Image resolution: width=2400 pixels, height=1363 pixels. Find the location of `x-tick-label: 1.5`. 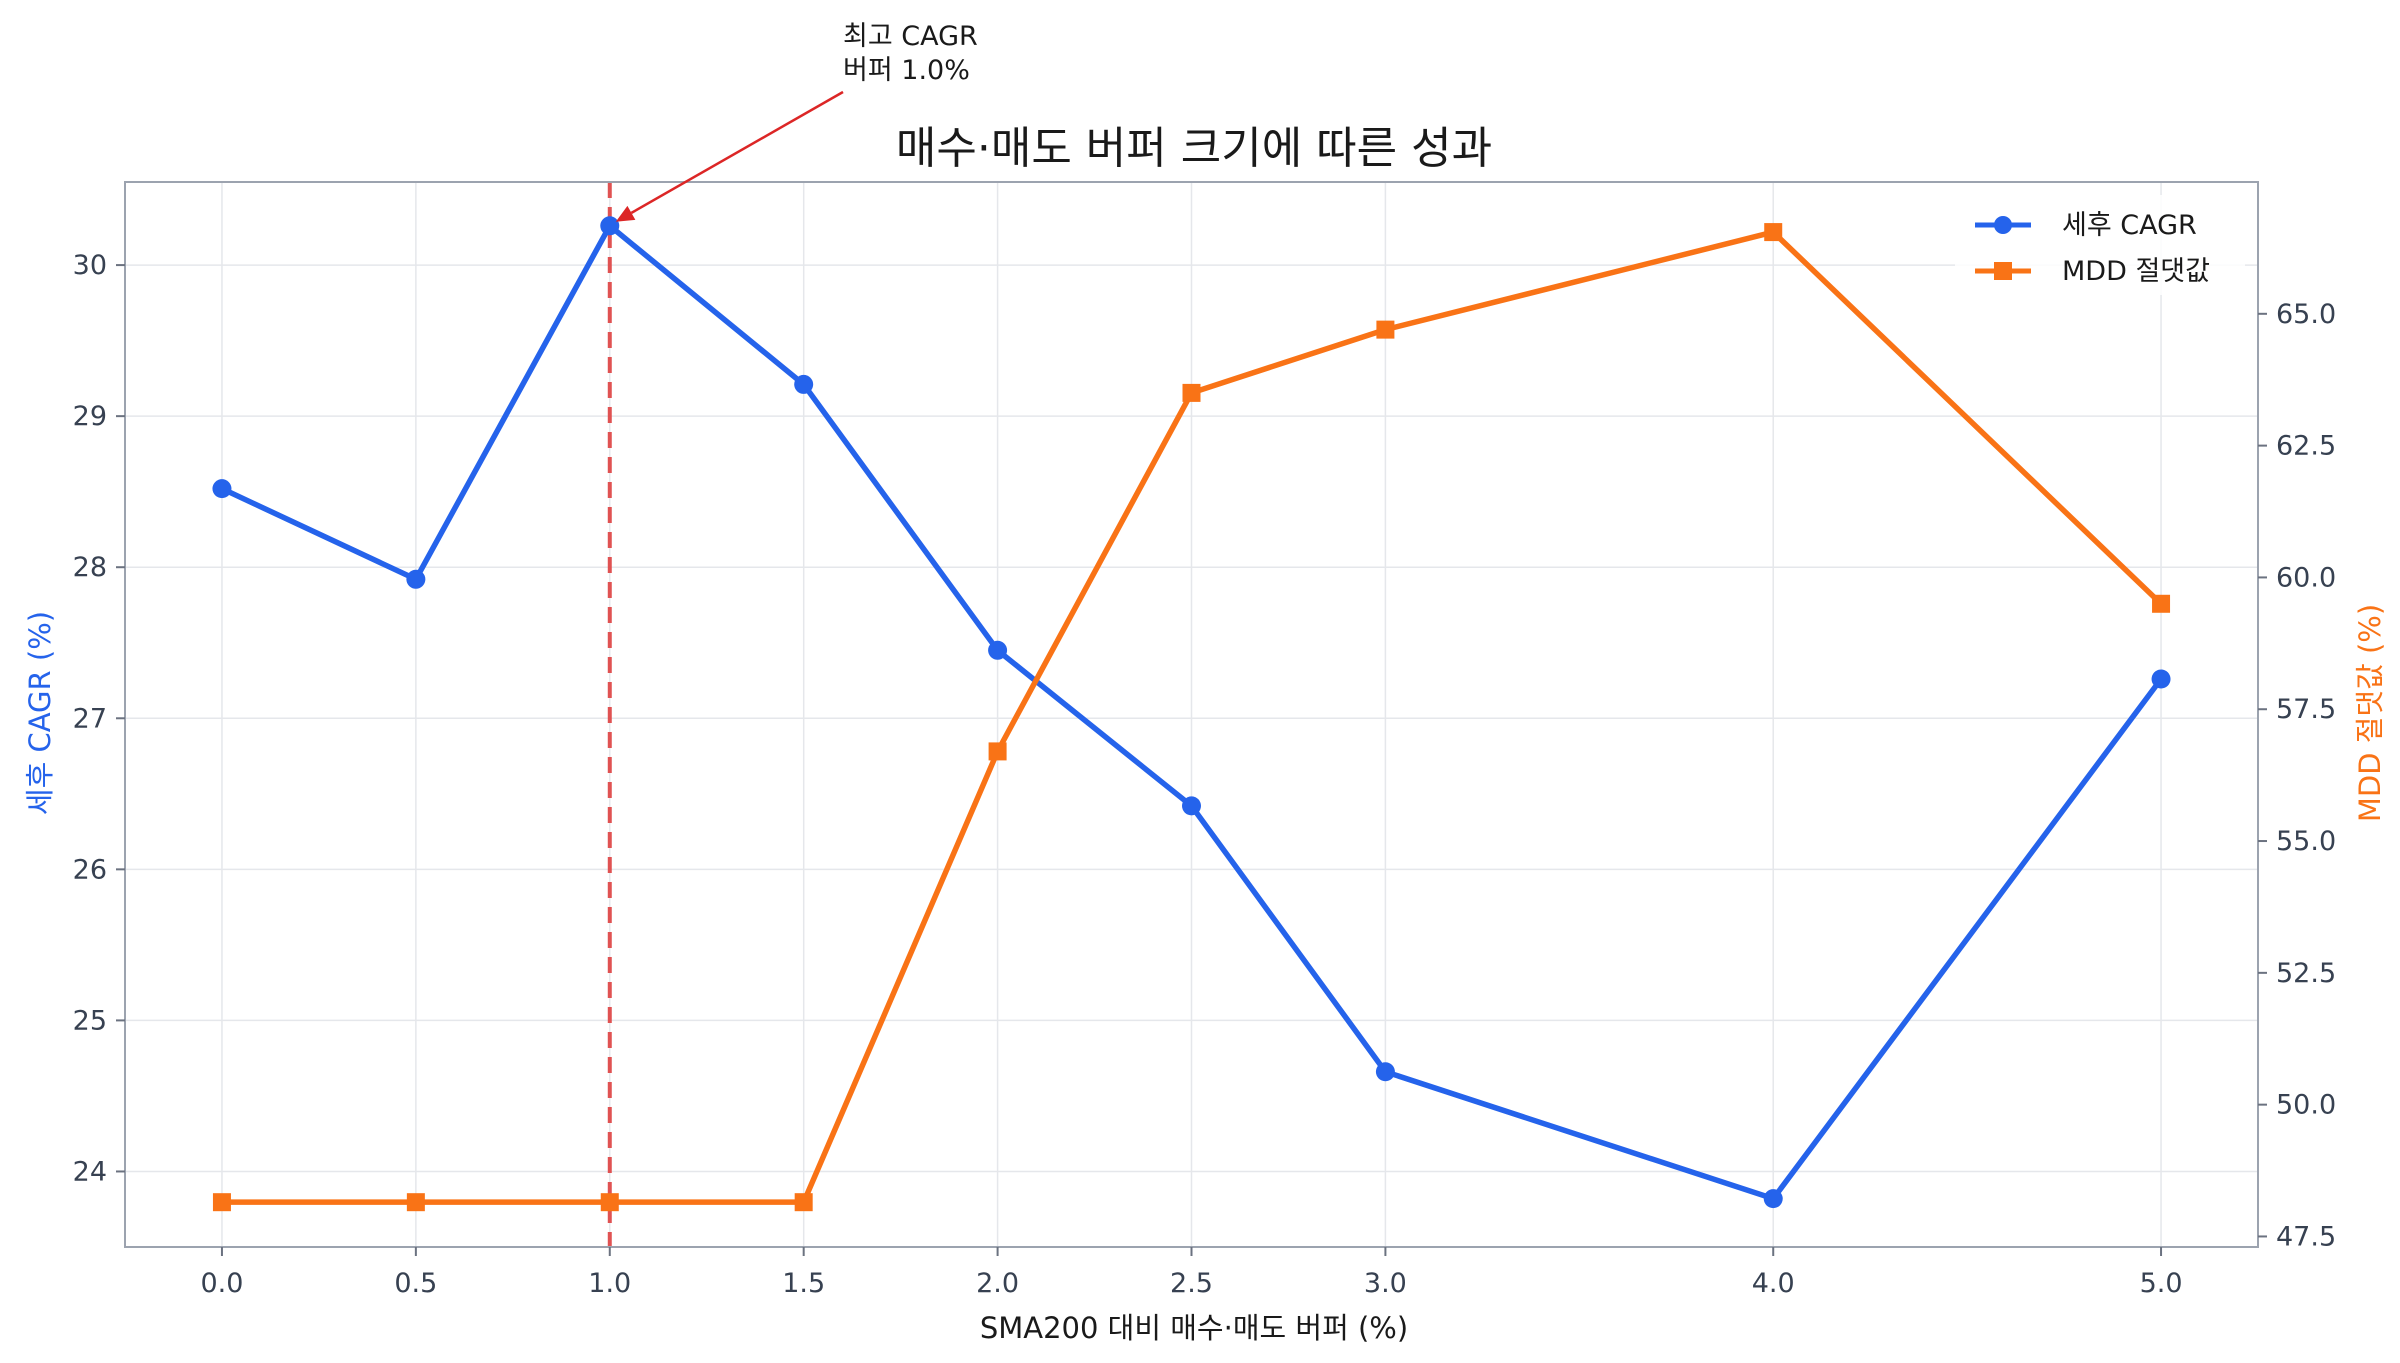

x-tick-label: 1.5 is located at coordinates (803, 1283).